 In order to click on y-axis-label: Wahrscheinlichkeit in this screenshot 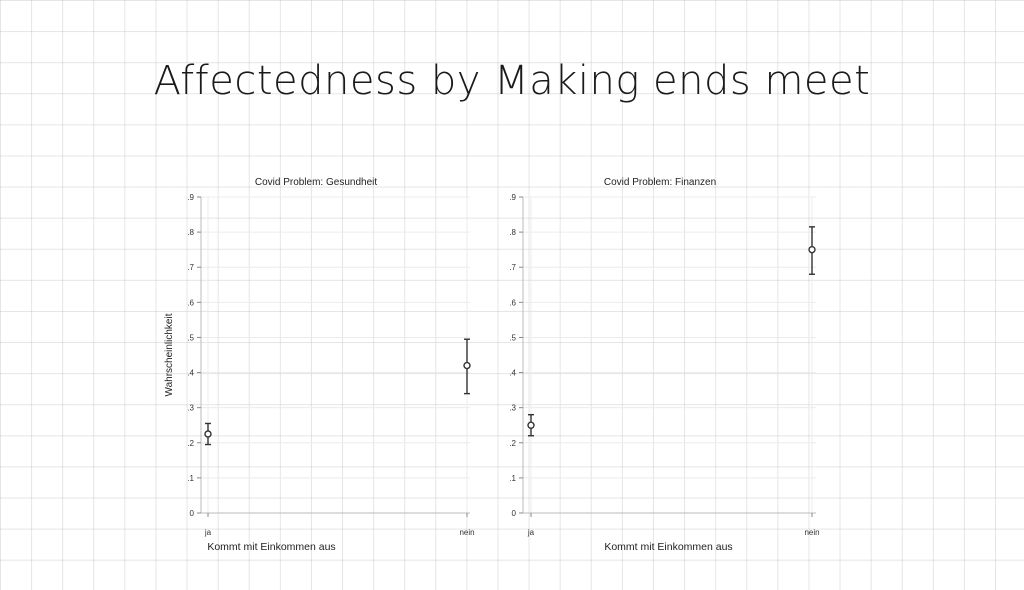, I will do `click(169, 354)`.